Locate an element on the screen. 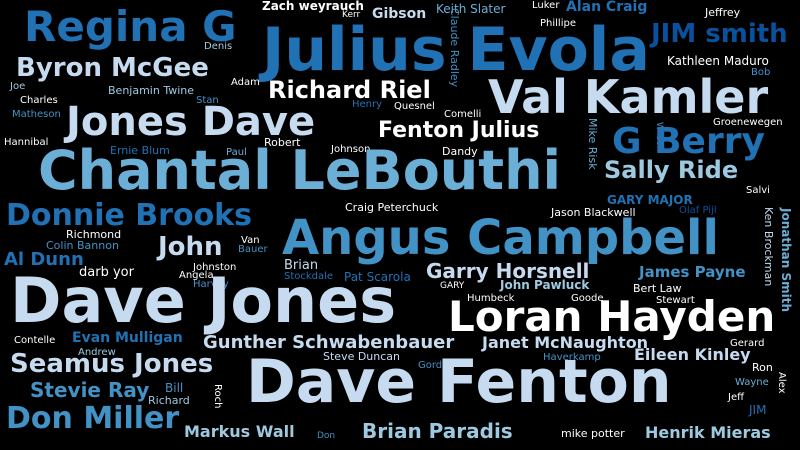 Image resolution: width=800 pixels, height=450 pixels. word-dandy: Dandy is located at coordinates (460, 151).